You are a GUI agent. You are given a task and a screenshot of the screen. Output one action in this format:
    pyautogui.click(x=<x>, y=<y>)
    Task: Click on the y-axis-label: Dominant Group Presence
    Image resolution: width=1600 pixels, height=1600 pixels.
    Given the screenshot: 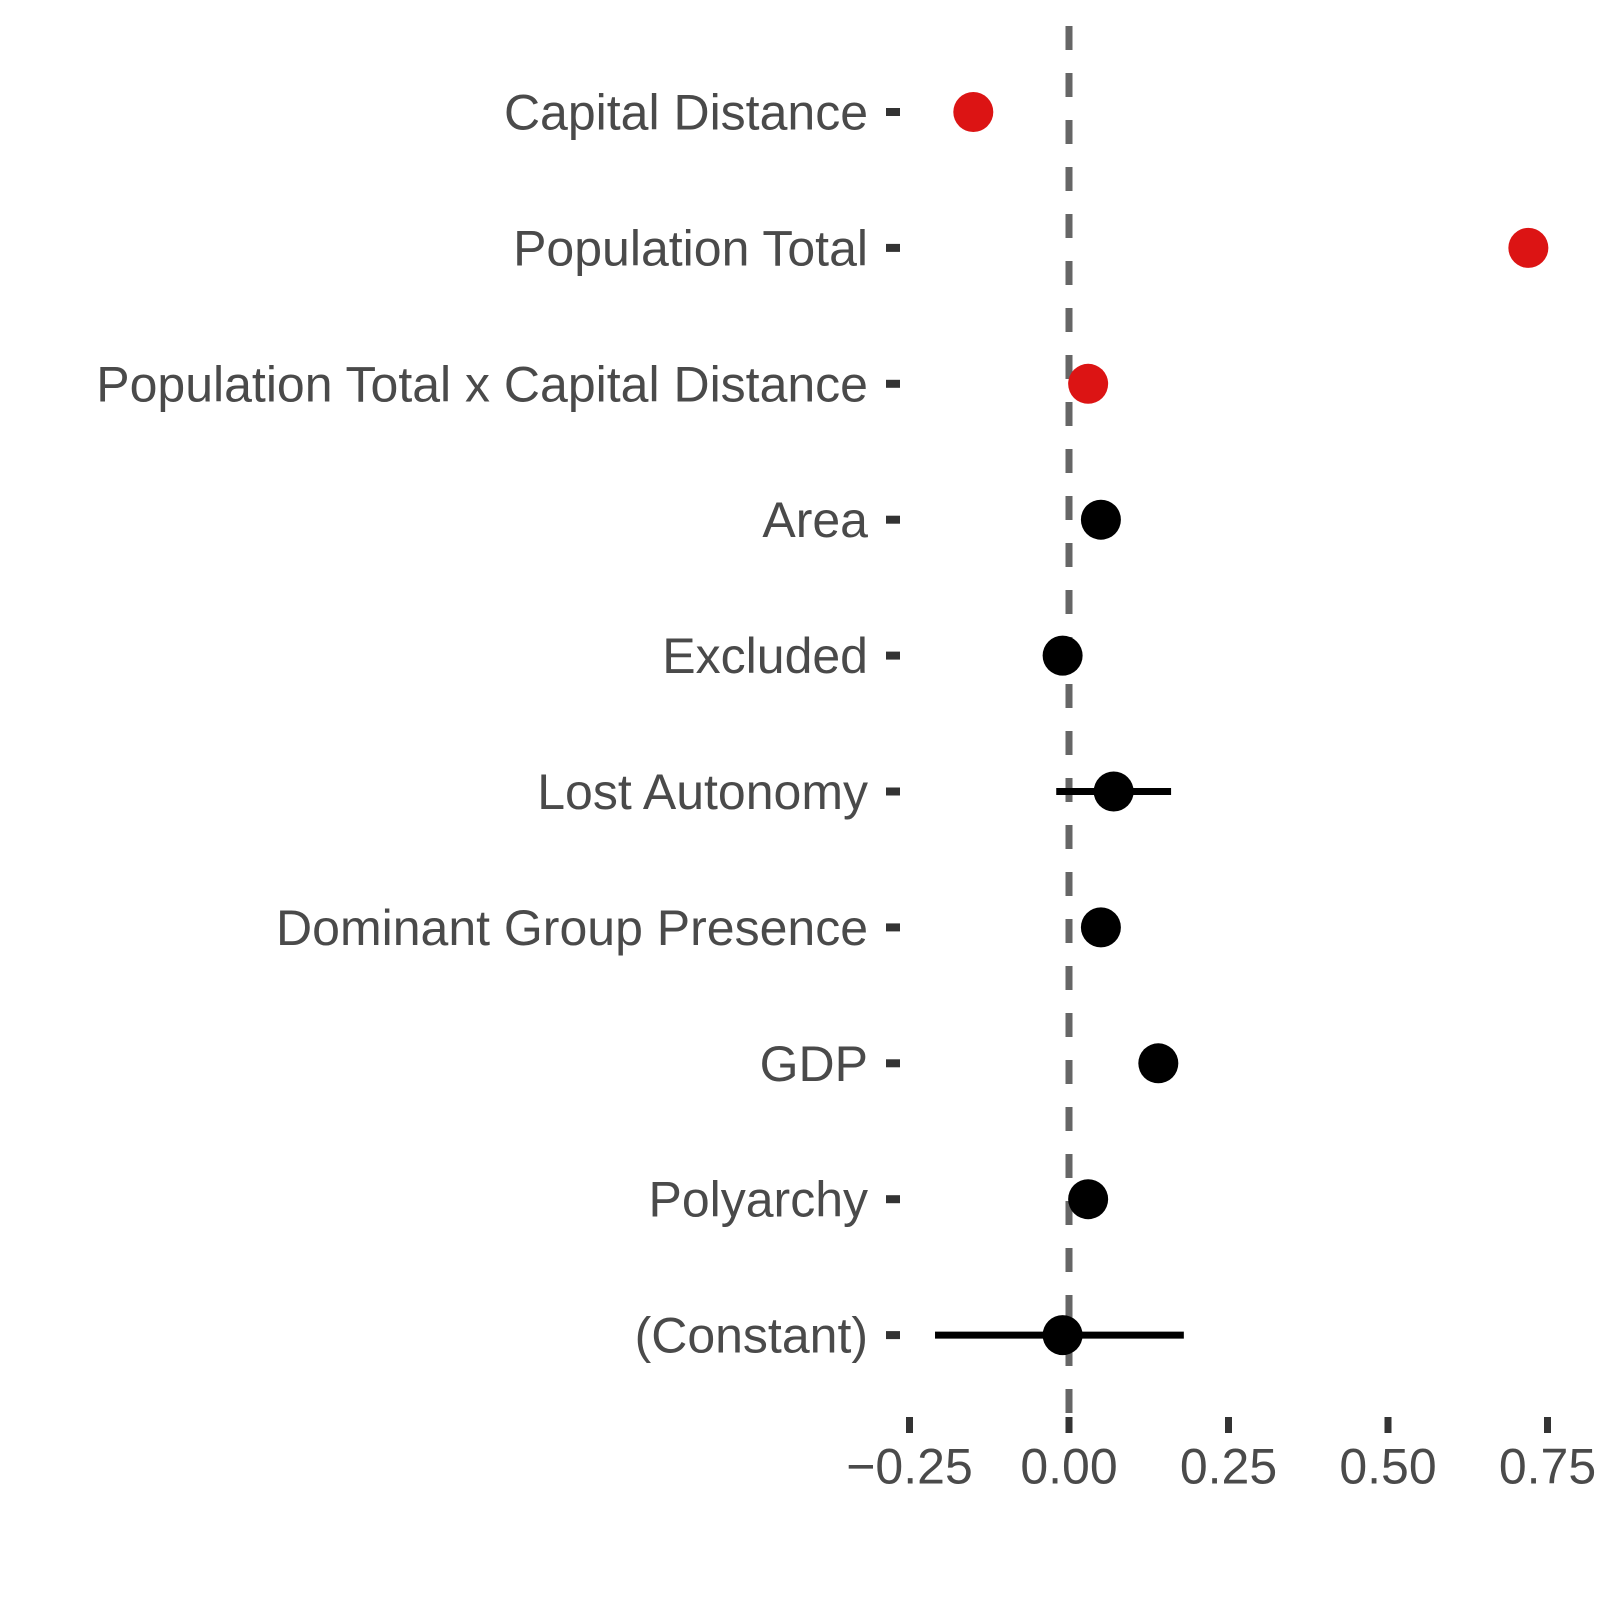 What is the action you would take?
    pyautogui.click(x=572, y=928)
    